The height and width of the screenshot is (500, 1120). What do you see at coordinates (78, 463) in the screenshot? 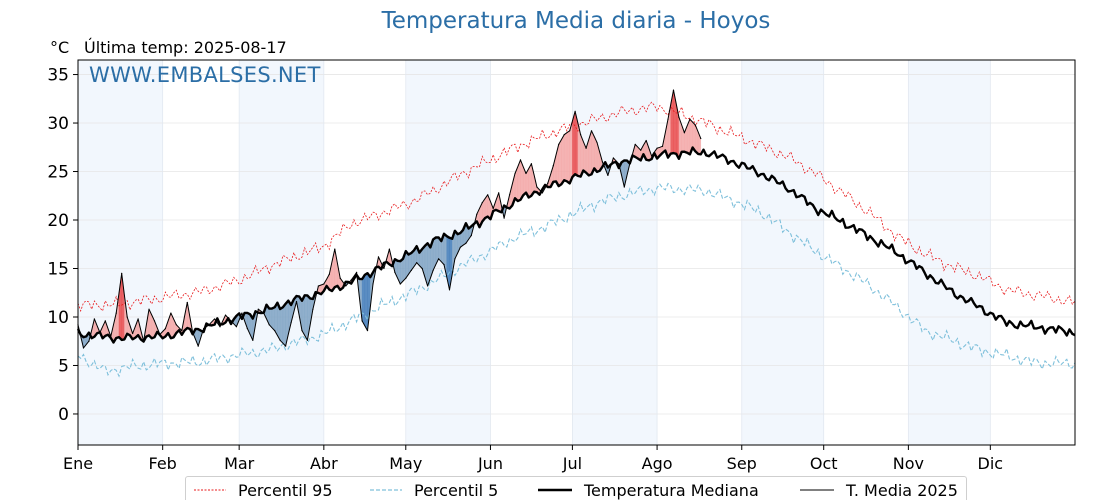
I see `x-tick-label-ene: Ene` at bounding box center [78, 463].